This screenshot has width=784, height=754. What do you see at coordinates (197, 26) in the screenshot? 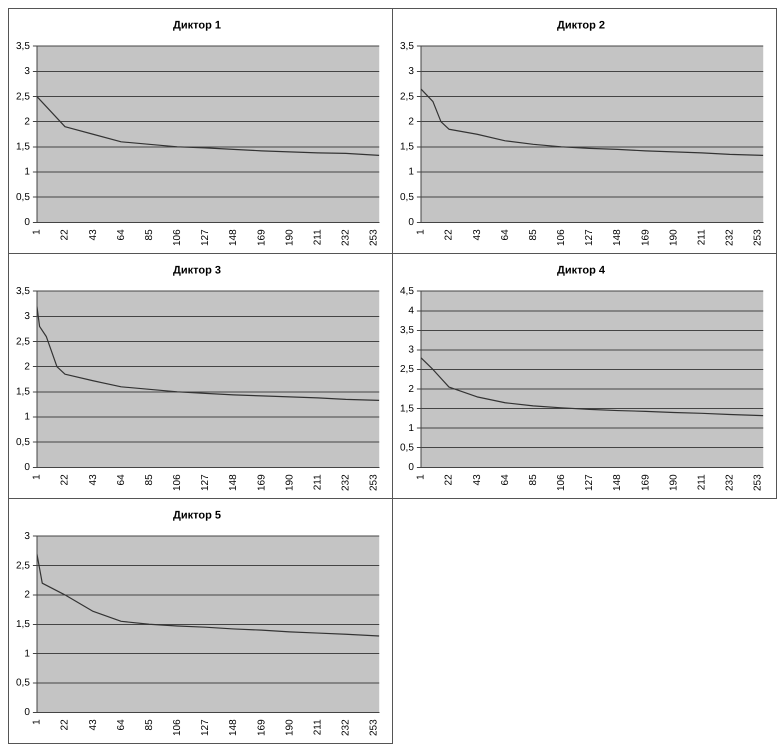
I see `chart-title: Диктор 1` at bounding box center [197, 26].